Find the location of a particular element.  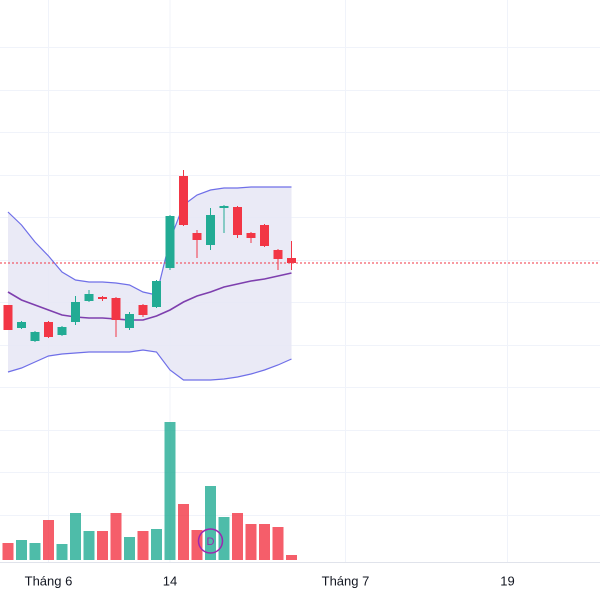

band-middle is located at coordinates (149, 296).